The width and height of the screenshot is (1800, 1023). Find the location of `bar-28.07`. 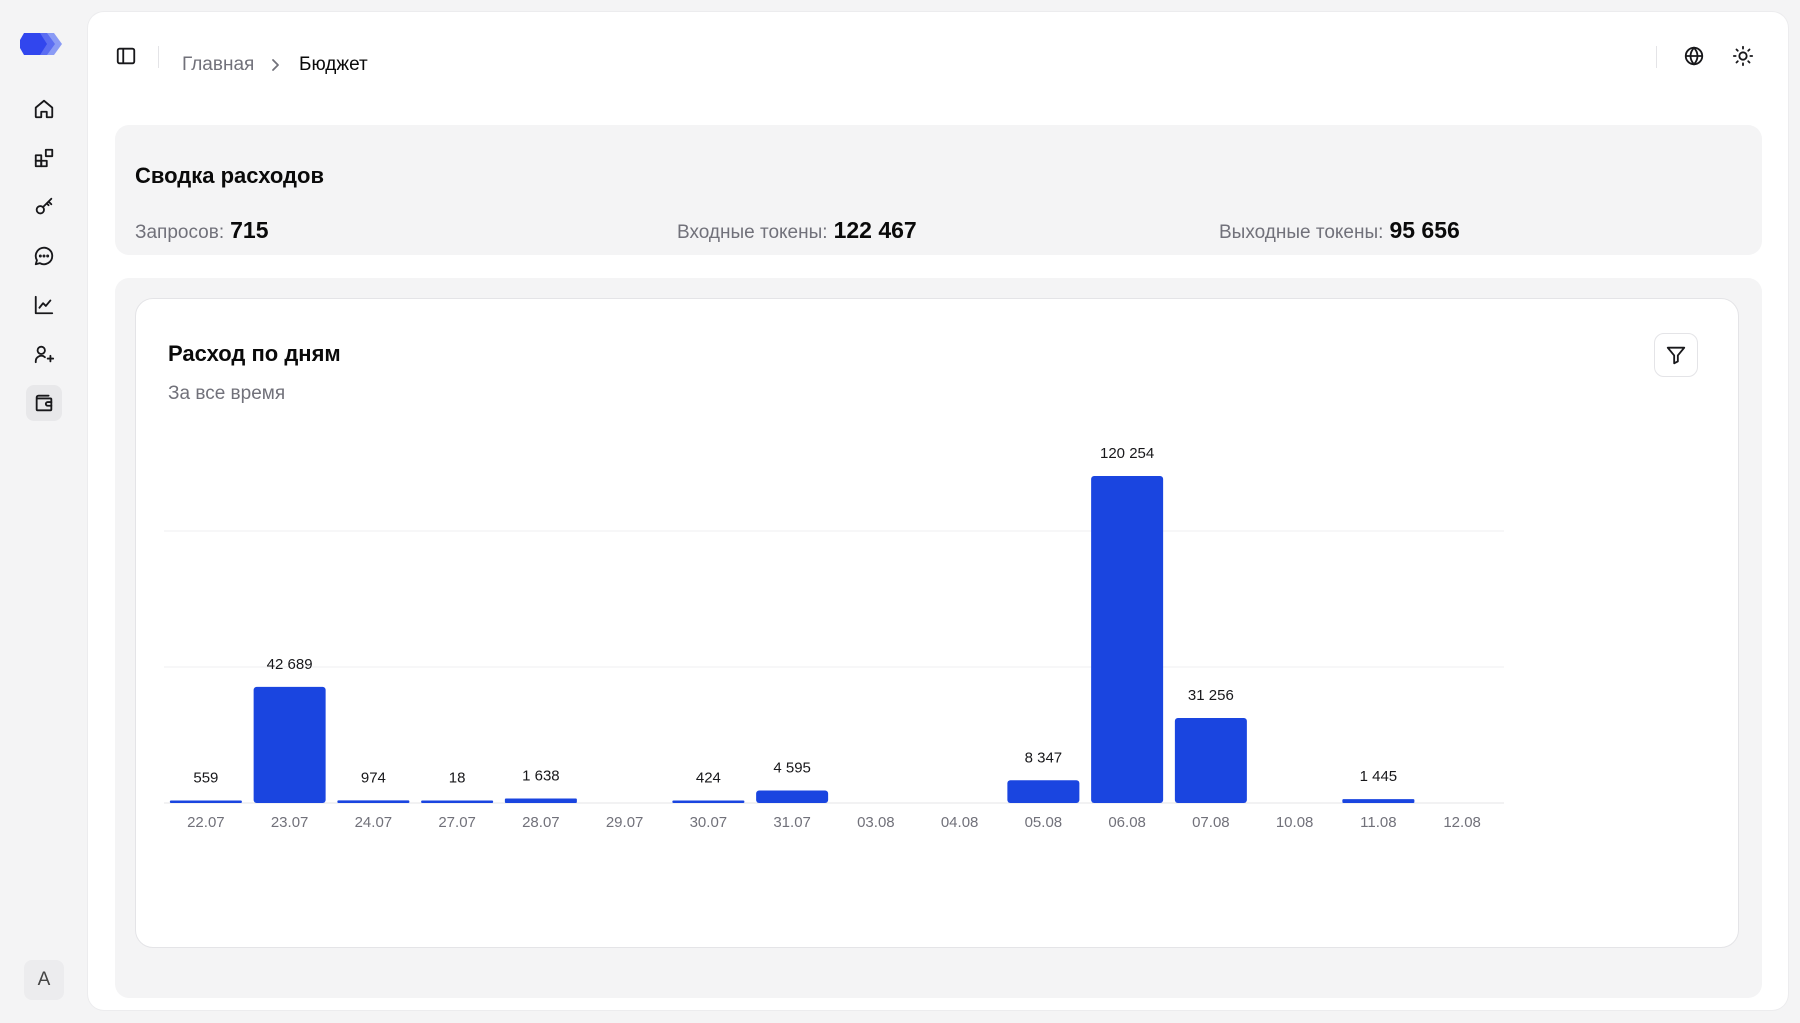

bar-28.07 is located at coordinates (540, 800).